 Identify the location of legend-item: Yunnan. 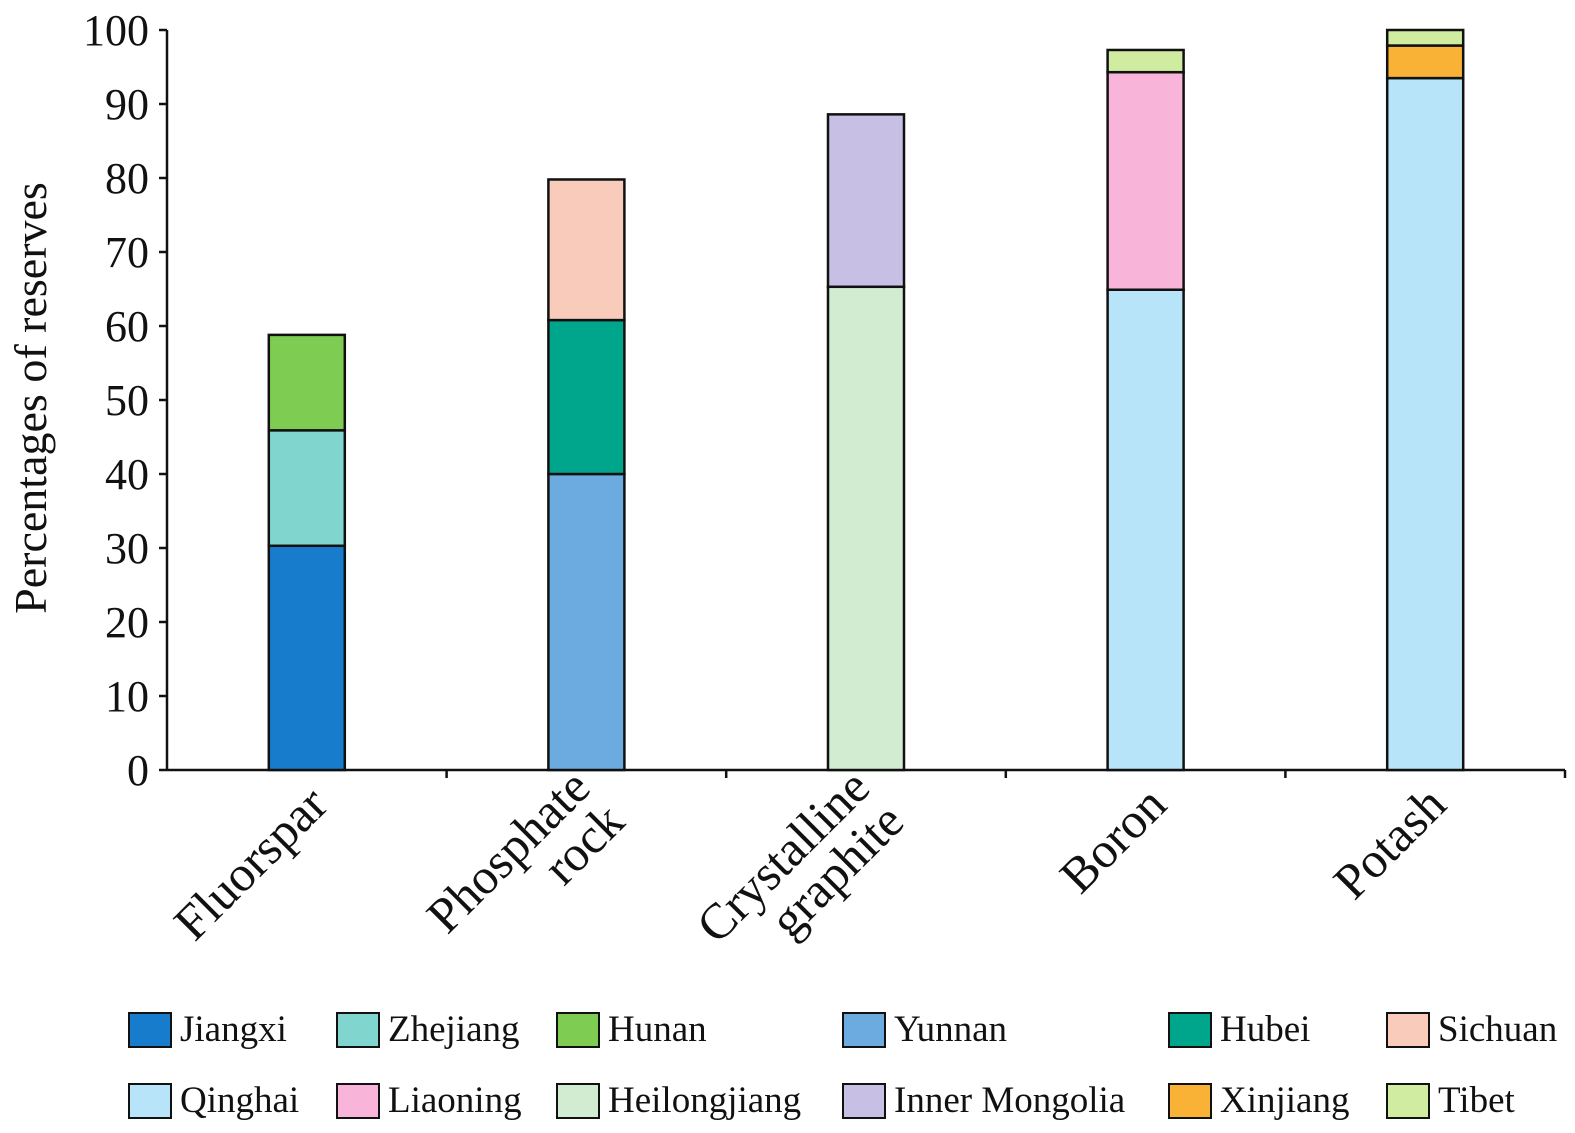
(924, 1030).